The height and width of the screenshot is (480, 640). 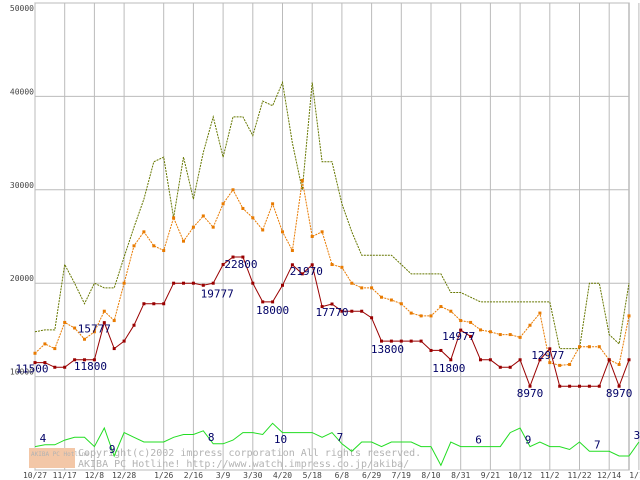 What do you see at coordinates (340, 437) in the screenshot?
I see `shop-count-label: 7` at bounding box center [340, 437].